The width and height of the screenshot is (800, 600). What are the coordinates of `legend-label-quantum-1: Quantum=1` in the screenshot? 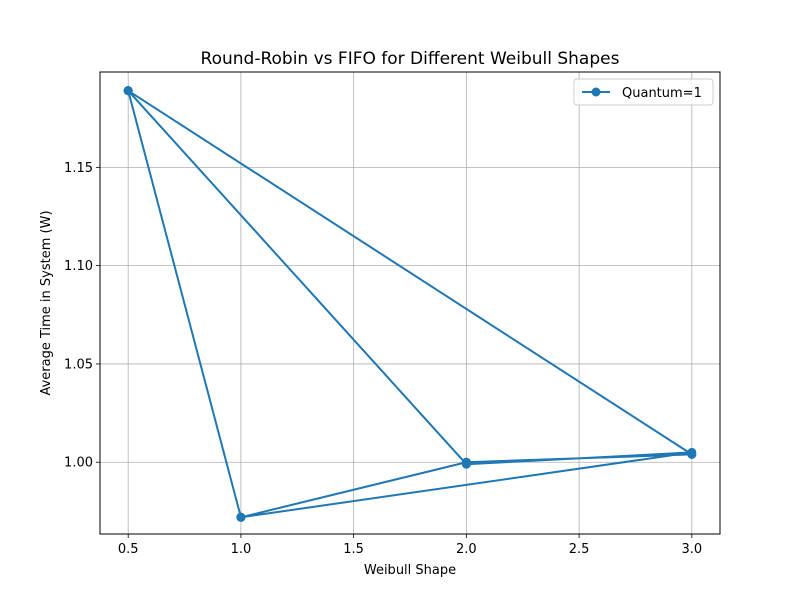 It's located at (662, 93).